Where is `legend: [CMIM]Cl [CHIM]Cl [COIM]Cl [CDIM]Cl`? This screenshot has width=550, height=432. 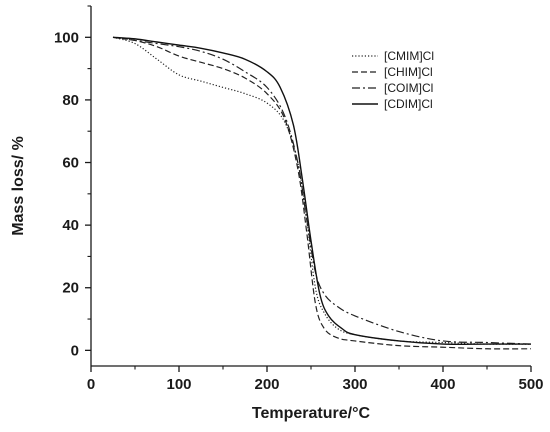
legend: [CMIM]Cl [CHIM]Cl [COIM]Cl [CDIM]Cl is located at coordinates (393, 80).